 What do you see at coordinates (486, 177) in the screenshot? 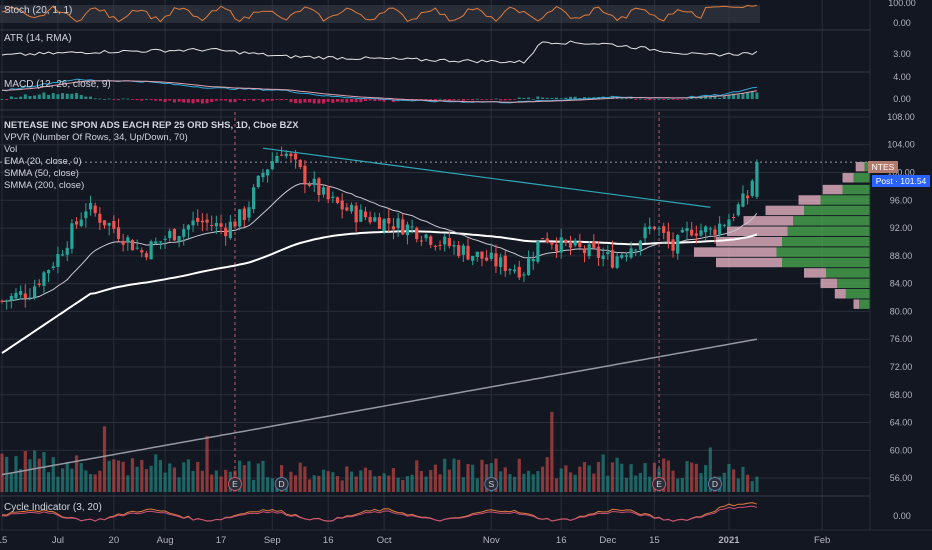
I see `trendline` at bounding box center [486, 177].